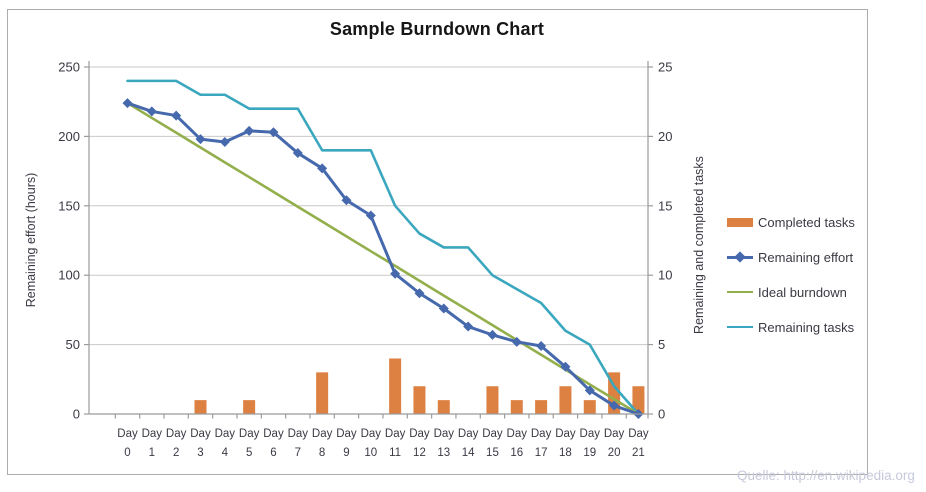 This screenshot has width=926, height=492. Describe the element at coordinates (802, 292) in the screenshot. I see `legend-label-ideal-burndown: Ideal burndown` at that location.